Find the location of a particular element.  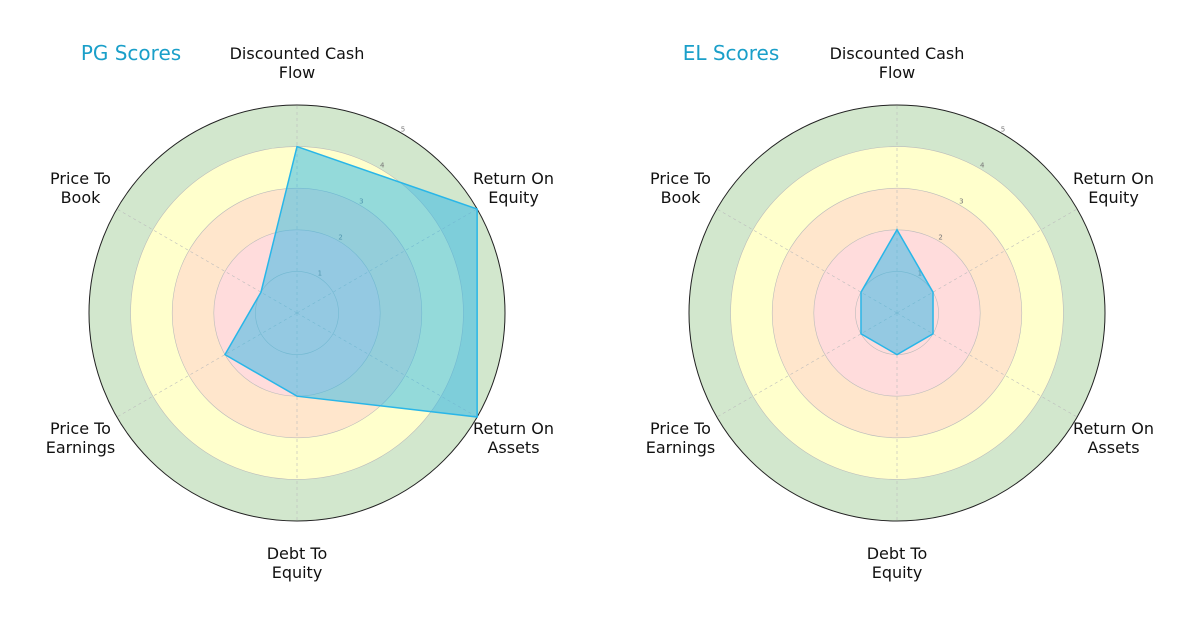

r-tick-label: 3 is located at coordinates (961, 201).